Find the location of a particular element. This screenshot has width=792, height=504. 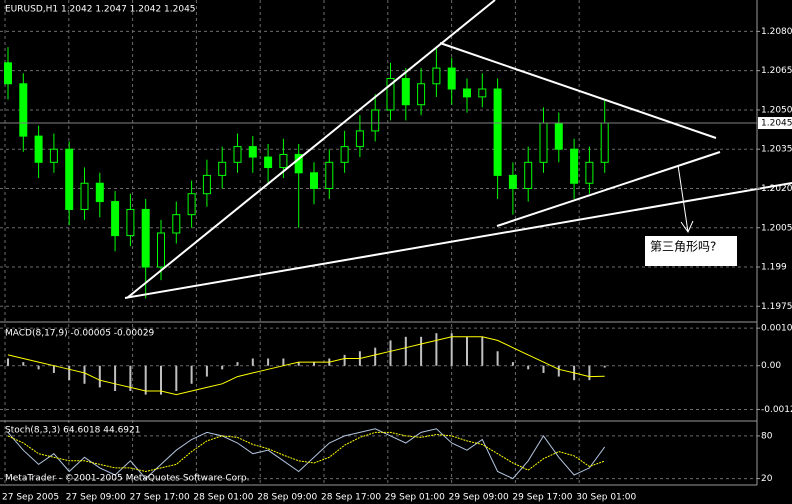

y-tick-label: 1.2050 is located at coordinates (776, 110).